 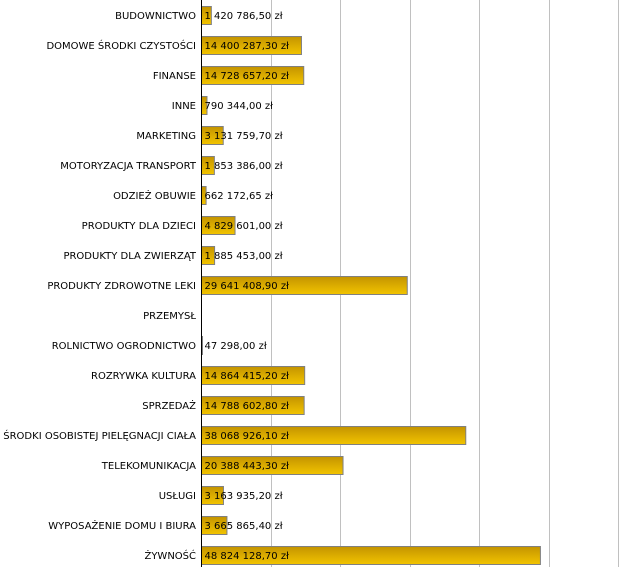 What do you see at coordinates (154, 195) in the screenshot?
I see `category-label: ODZIEŻ OBUWIE` at bounding box center [154, 195].